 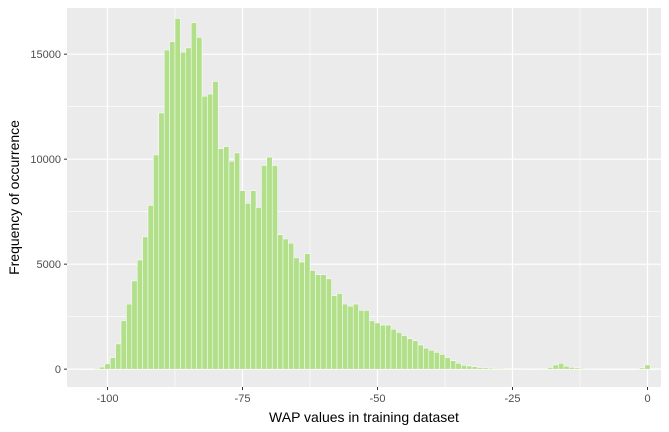 What do you see at coordinates (243, 399) in the screenshot?
I see `x-tick-label: -75` at bounding box center [243, 399].